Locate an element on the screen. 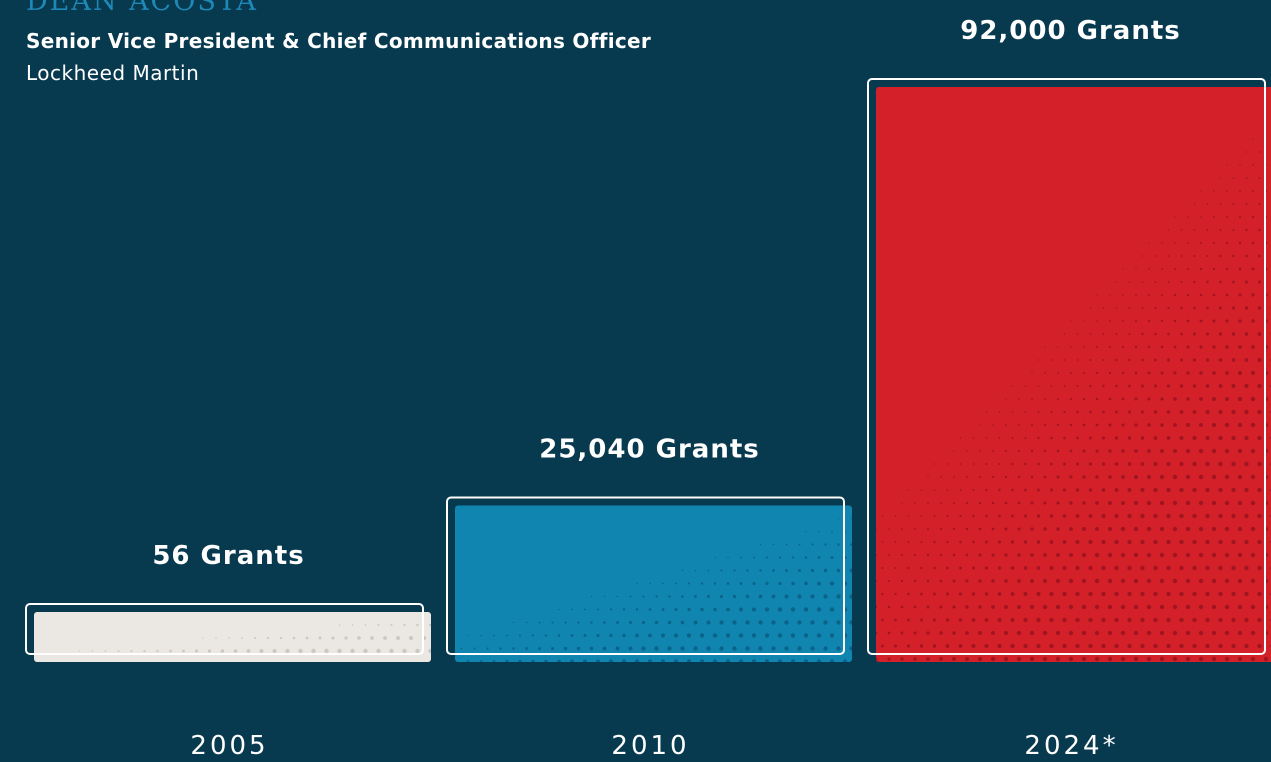 This screenshot has width=1271, height=762. category-label-2005: 2005 is located at coordinates (229, 746).